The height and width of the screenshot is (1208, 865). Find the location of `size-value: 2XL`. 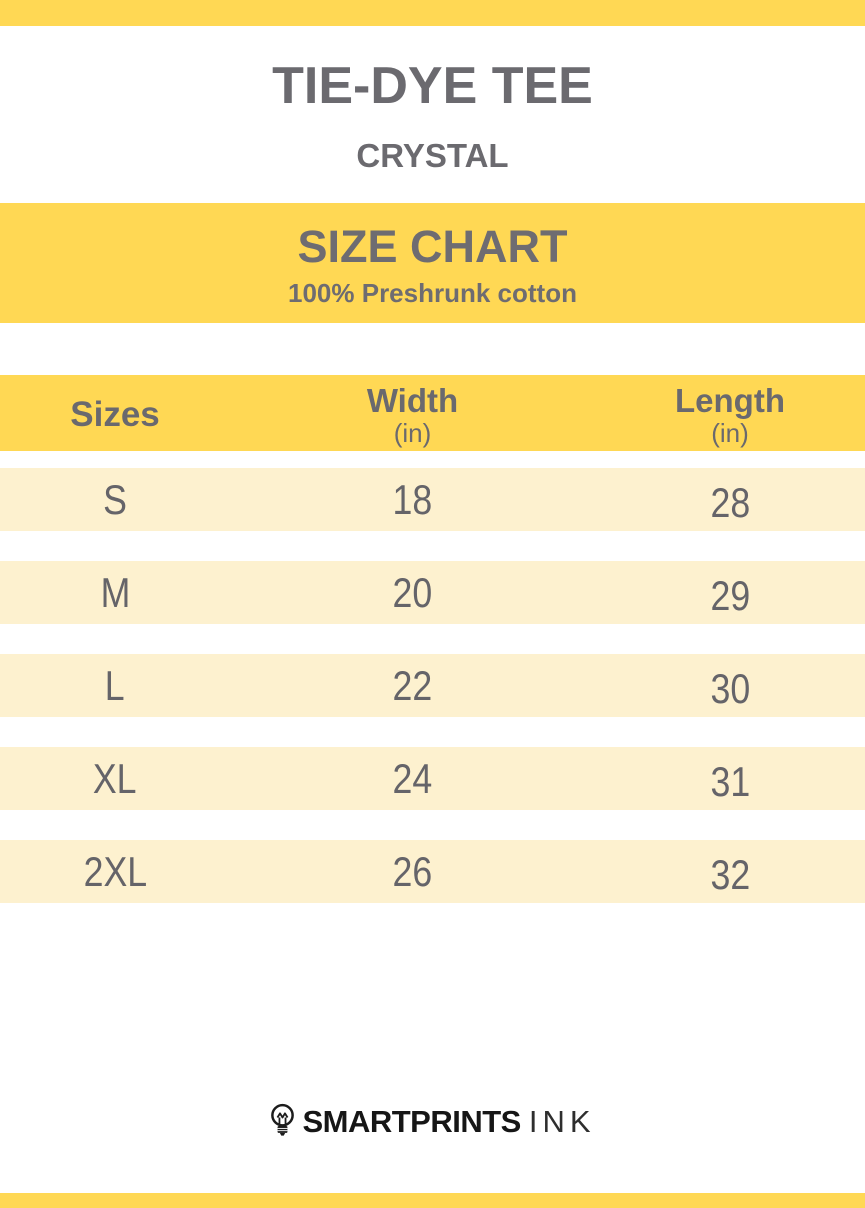

size-value: 2XL is located at coordinates (115, 871).